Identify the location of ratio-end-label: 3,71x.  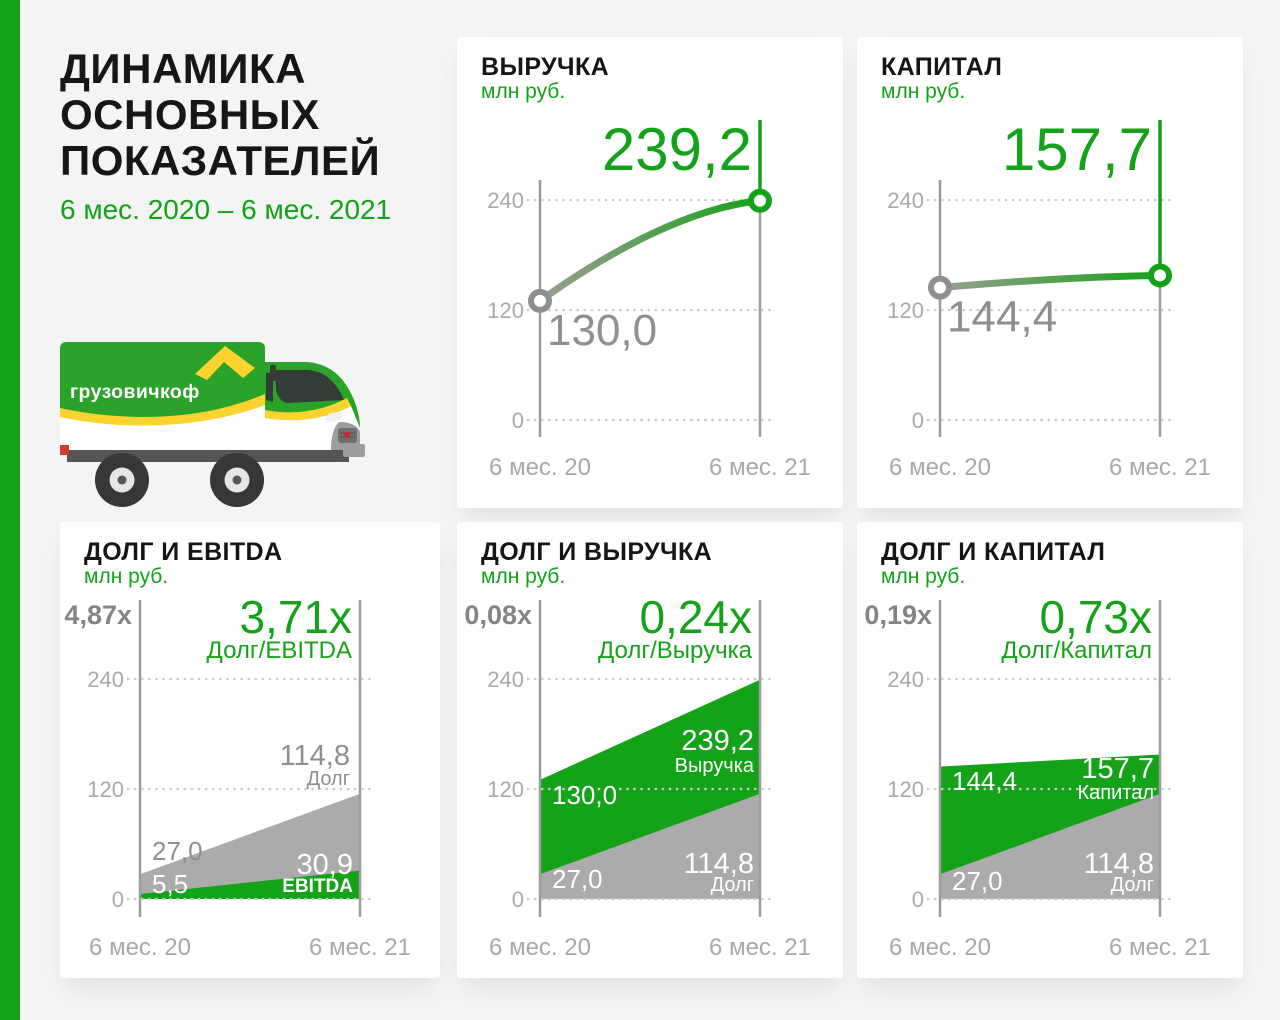
(295, 617).